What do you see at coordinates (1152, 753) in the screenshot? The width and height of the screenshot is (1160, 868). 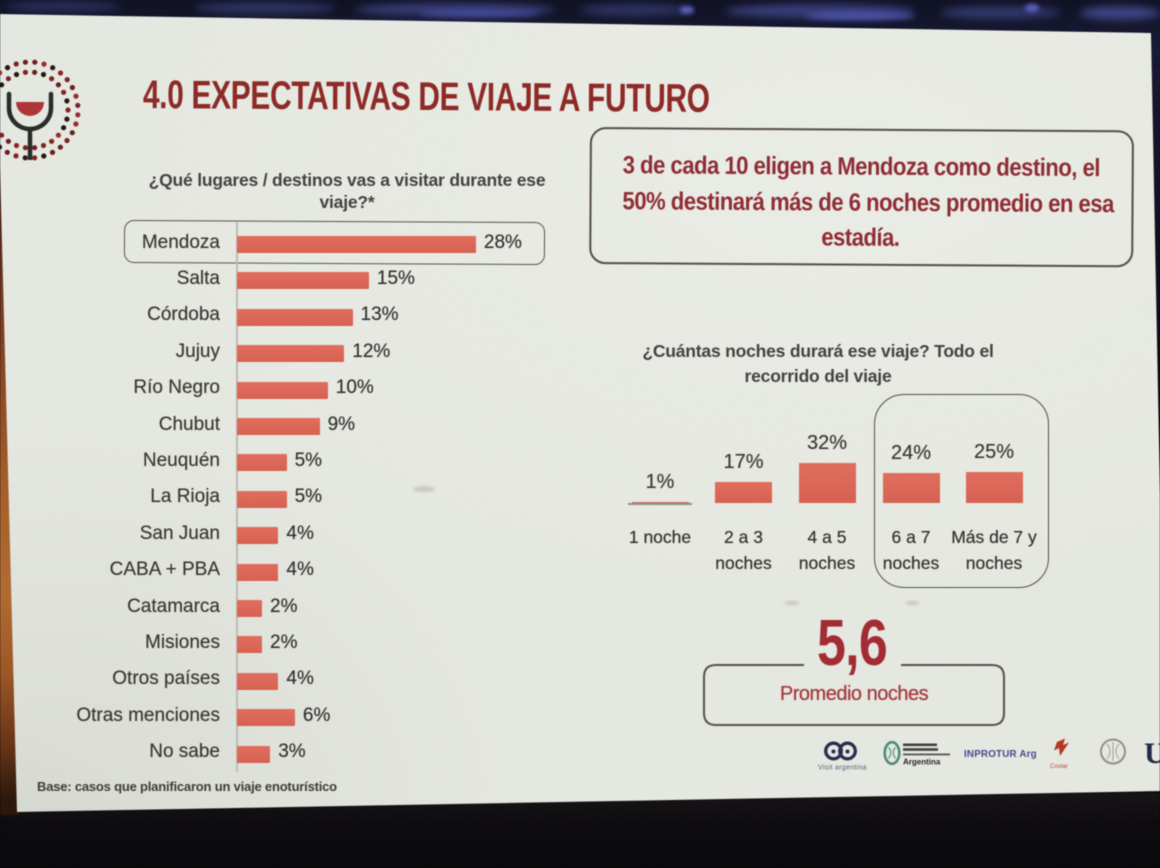 I see `svg-text: U` at bounding box center [1152, 753].